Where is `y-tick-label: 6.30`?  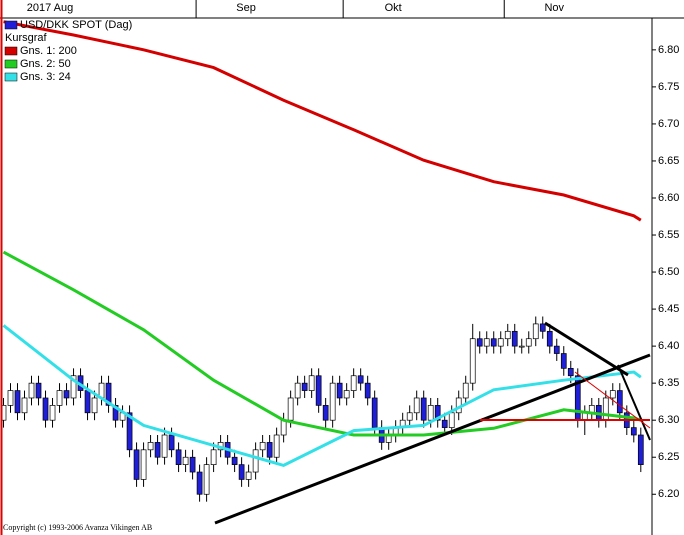 y-tick-label: 6.30 is located at coordinates (668, 420).